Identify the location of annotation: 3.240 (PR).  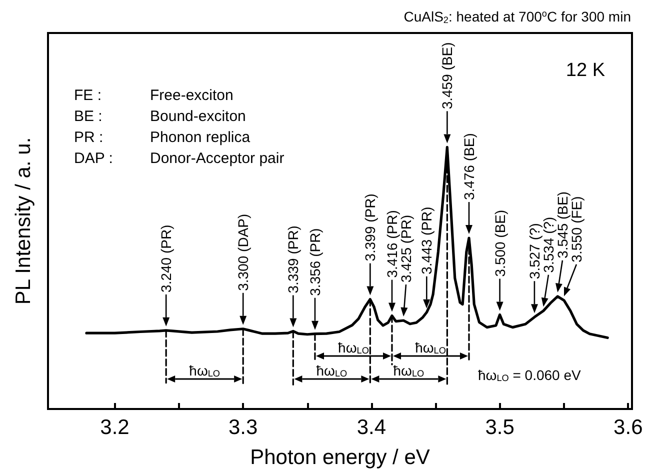
(166, 258).